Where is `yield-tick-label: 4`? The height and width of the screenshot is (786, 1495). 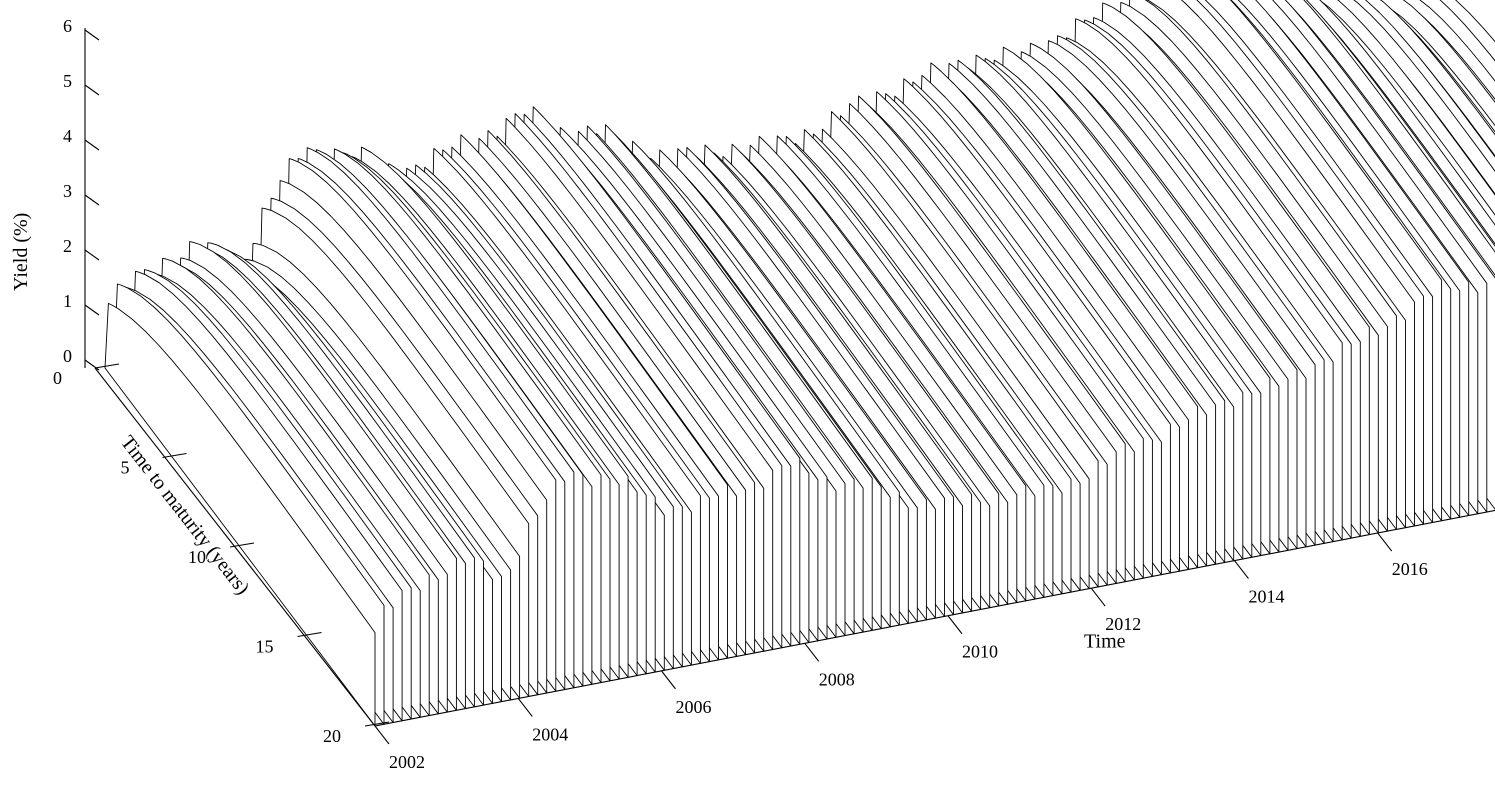
yield-tick-label: 4 is located at coordinates (67, 136).